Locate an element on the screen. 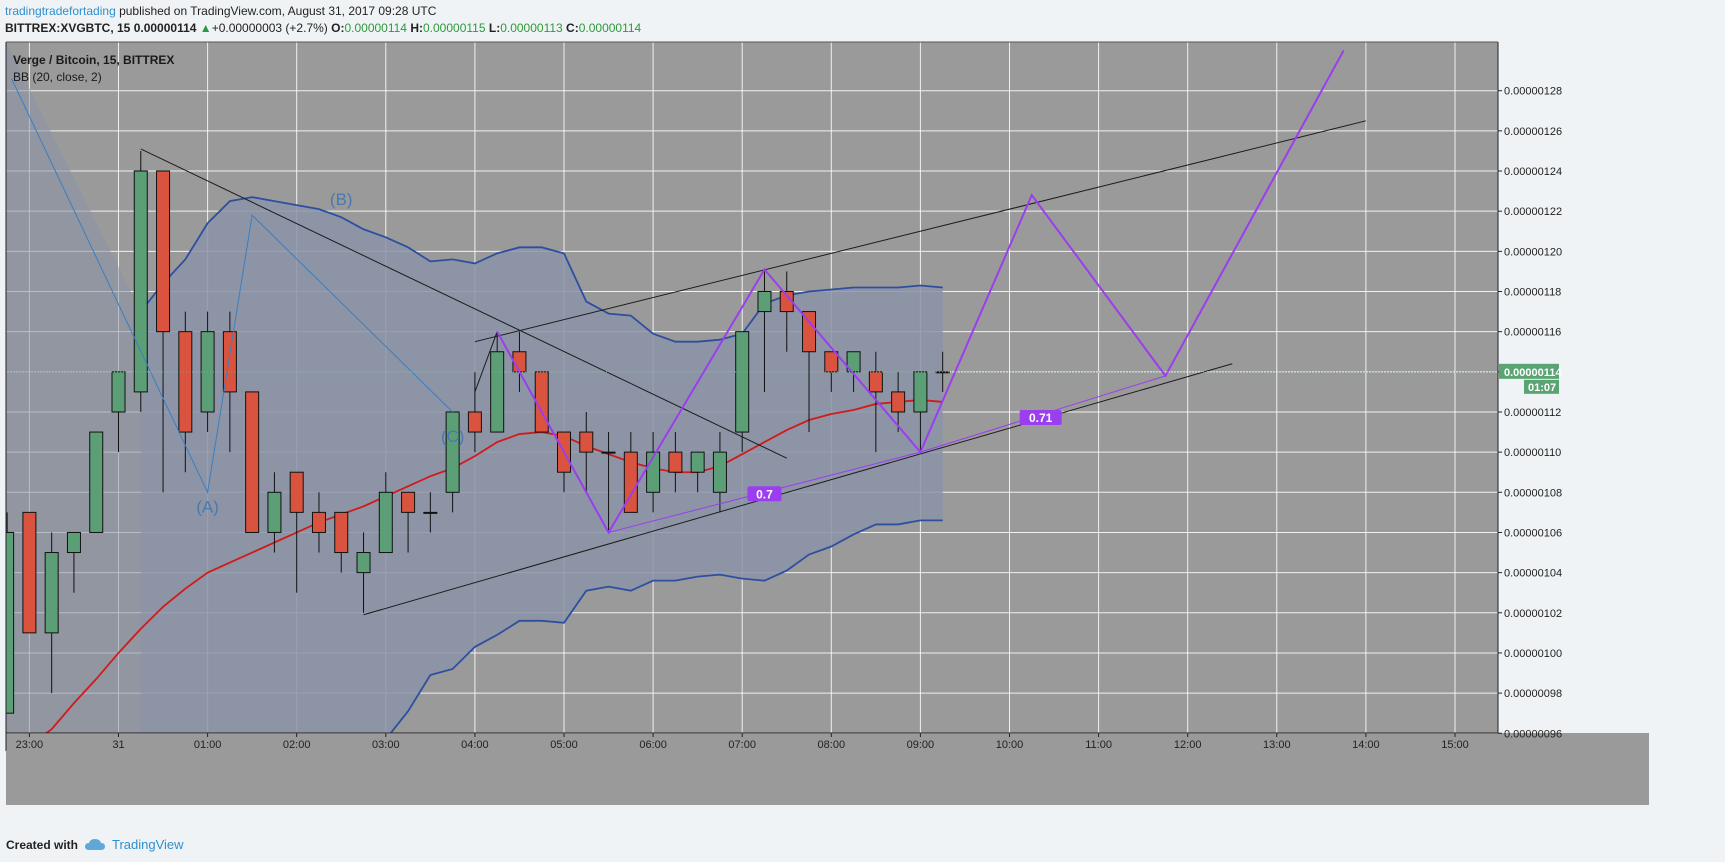 The image size is (1725, 862). time-tick-label: 02:00 is located at coordinates (297, 745).